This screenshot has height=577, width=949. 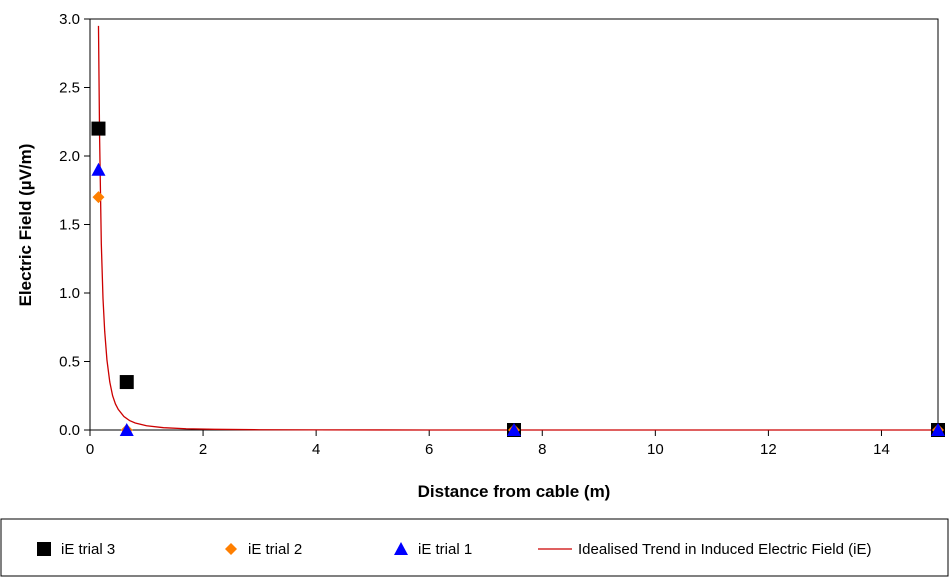 I want to click on y-tick-label: 3.0, so click(x=69, y=19).